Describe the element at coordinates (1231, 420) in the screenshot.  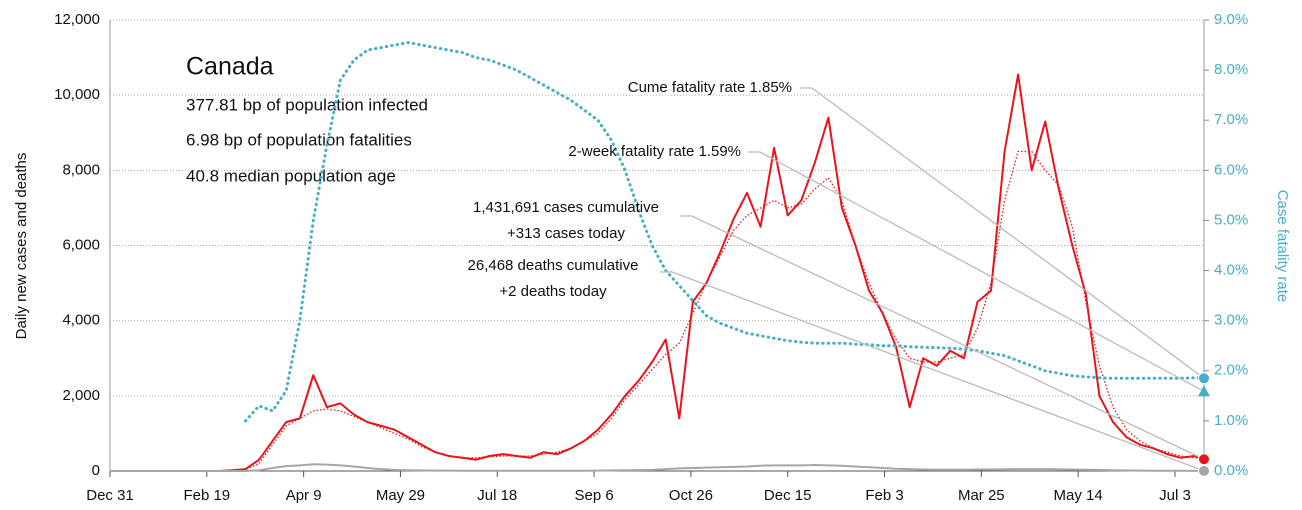
I see `y2-tick-label: 1.0%` at that location.